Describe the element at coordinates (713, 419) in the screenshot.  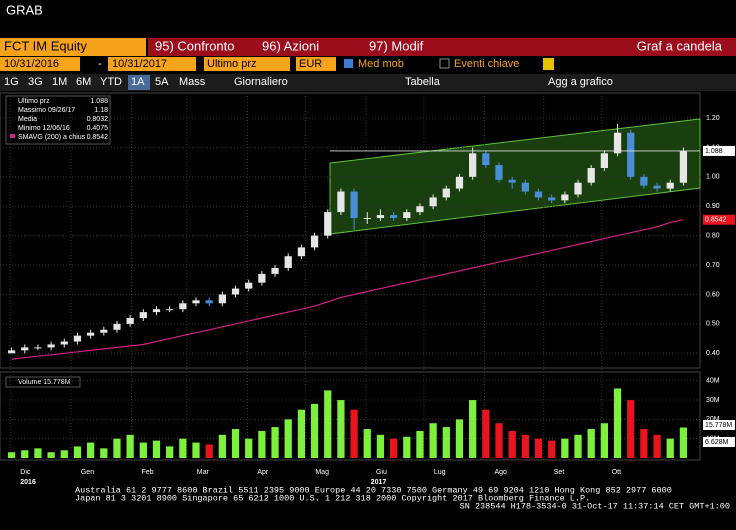
I see `y-tick-label: 20M` at that location.